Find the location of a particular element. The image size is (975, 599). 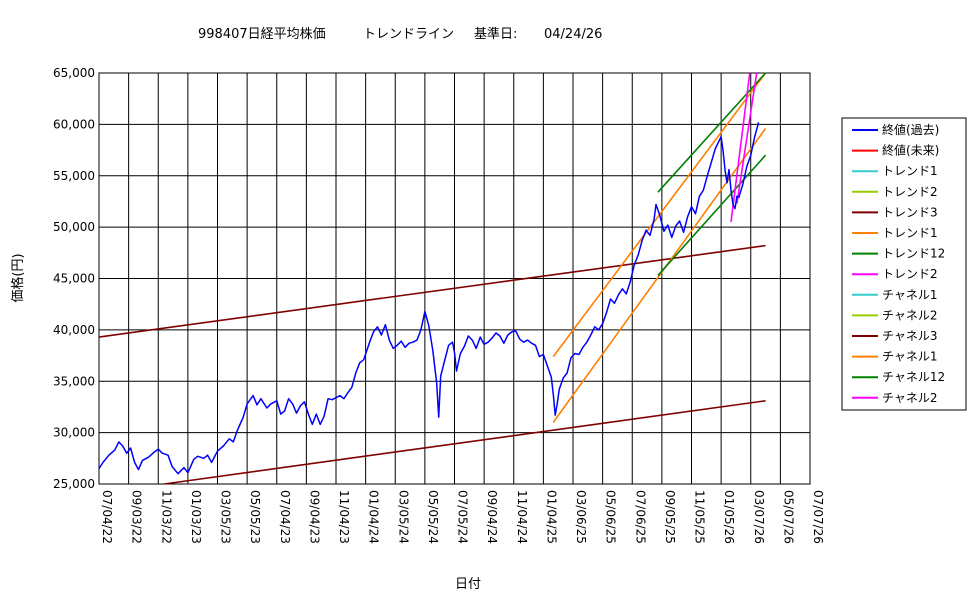

legend-box is located at coordinates (904, 264).